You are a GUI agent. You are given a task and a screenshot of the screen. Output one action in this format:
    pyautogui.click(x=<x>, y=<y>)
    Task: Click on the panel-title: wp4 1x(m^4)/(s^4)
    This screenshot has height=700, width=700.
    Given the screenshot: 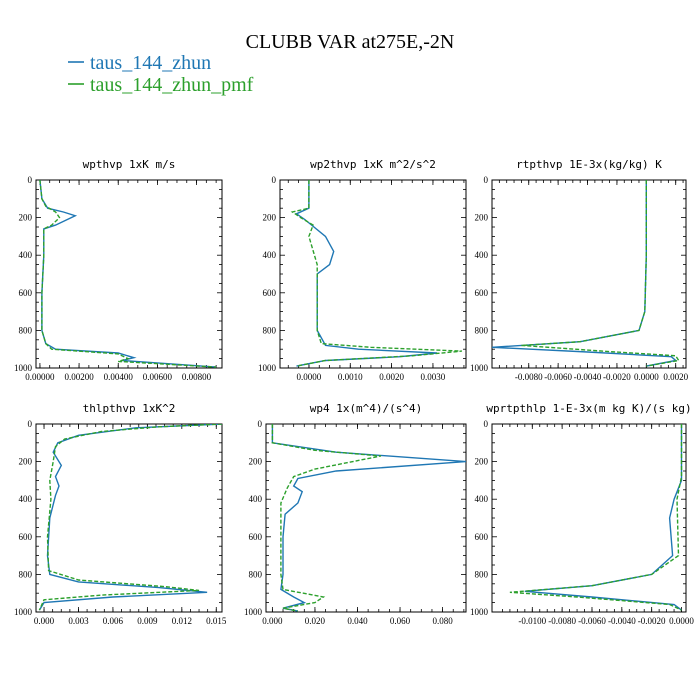 What is the action you would take?
    pyautogui.click(x=366, y=408)
    